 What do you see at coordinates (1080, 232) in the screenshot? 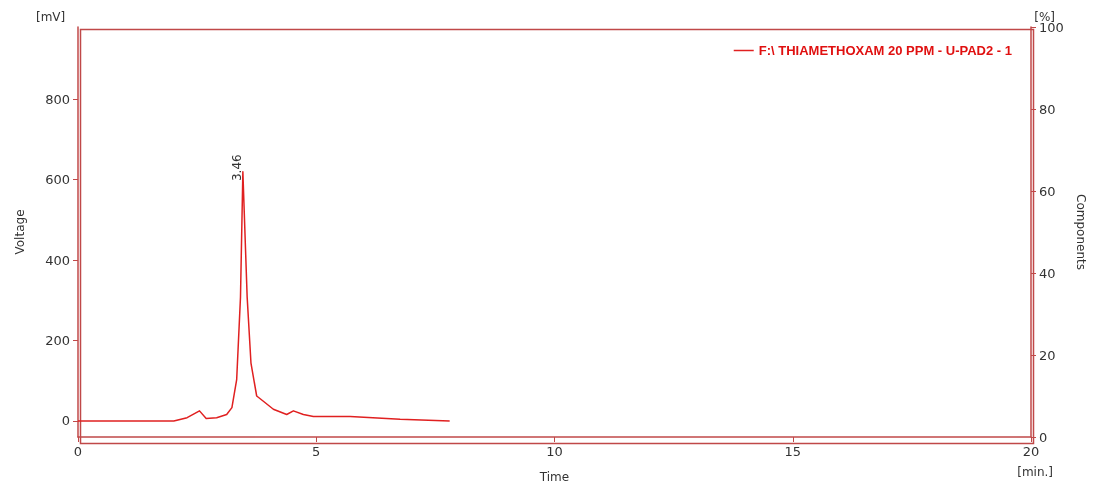
I see `y2-axis-title: Components` at bounding box center [1080, 232].